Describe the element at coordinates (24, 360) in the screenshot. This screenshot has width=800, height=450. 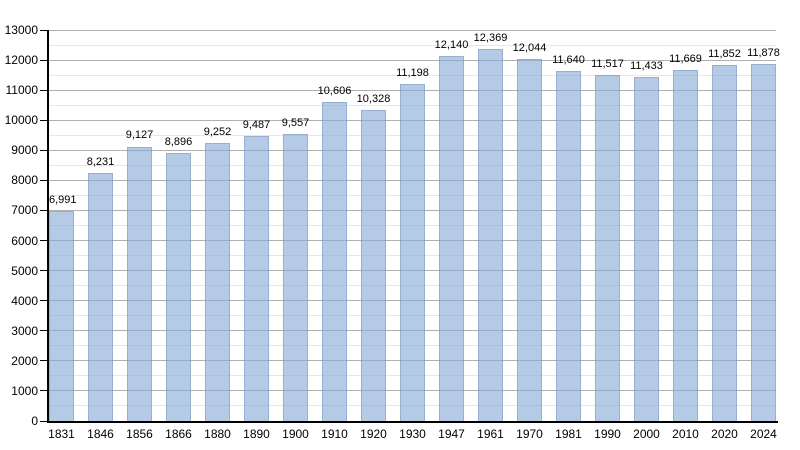
I see `y-tick-label: 2000` at that location.